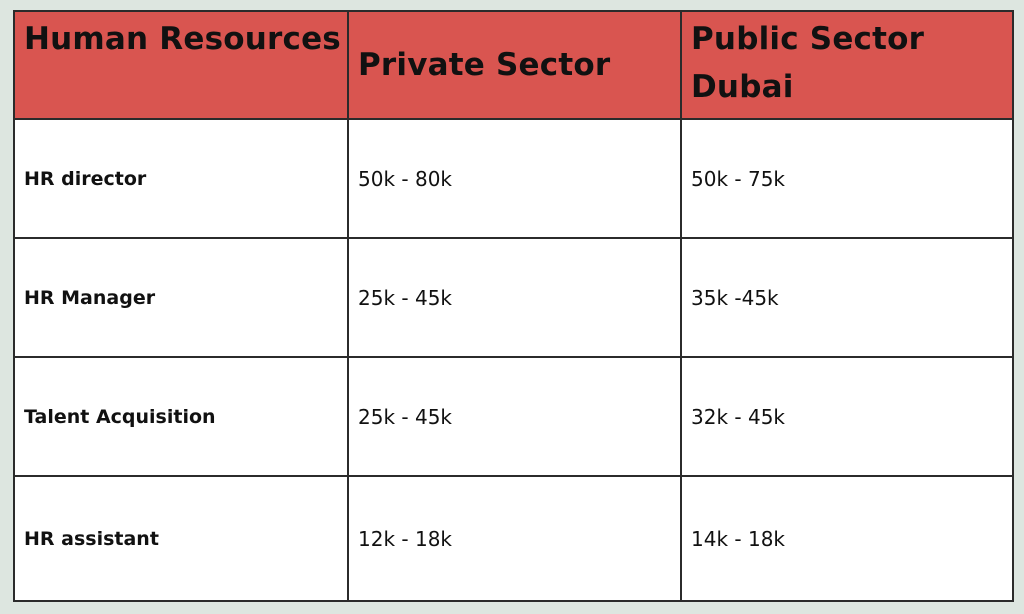 This screenshot has height=614, width=1024. What do you see at coordinates (181, 297) in the screenshot?
I see `role-cell: HR Manager` at bounding box center [181, 297].